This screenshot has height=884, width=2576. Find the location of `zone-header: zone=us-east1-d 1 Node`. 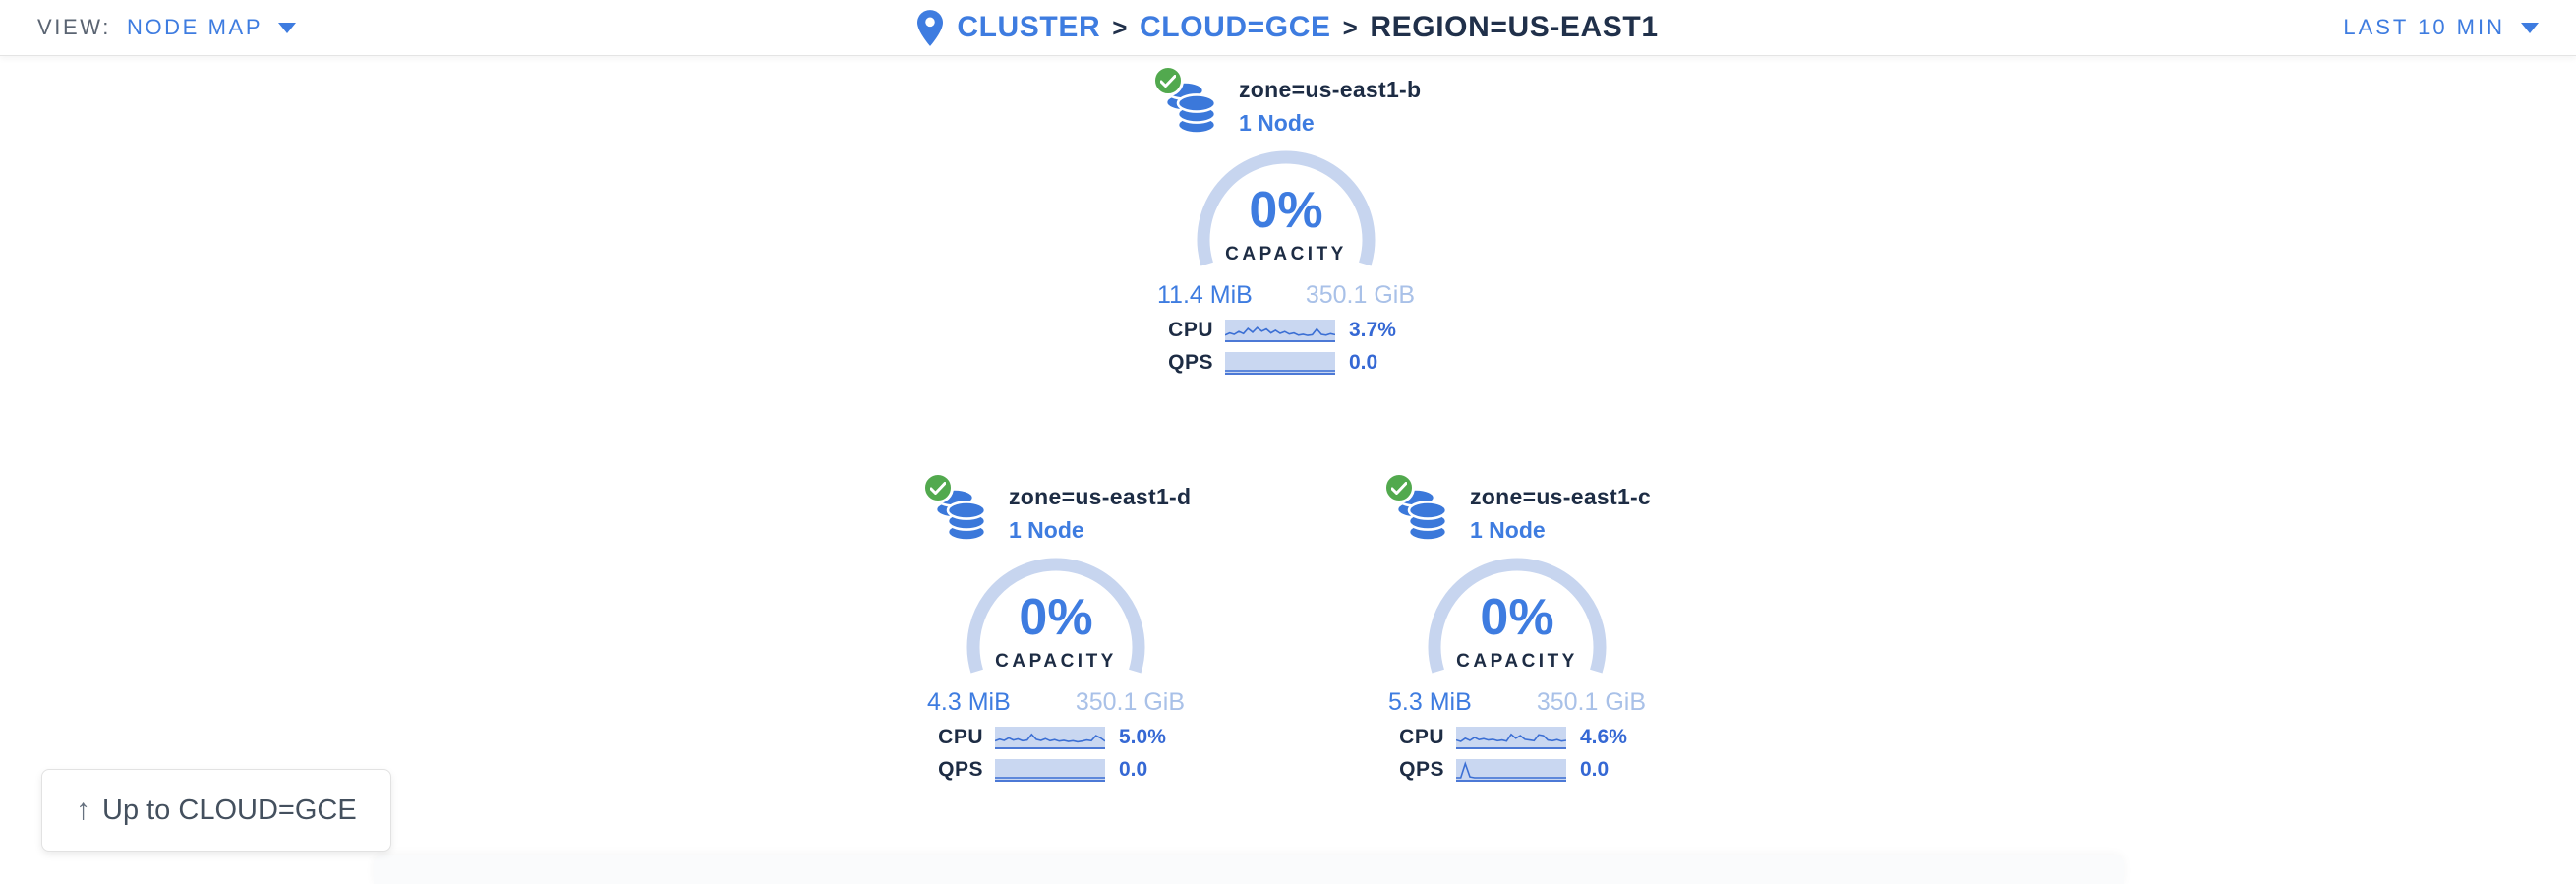

zone-header: zone=us-east1-d 1 Node is located at coordinates (1062, 510).